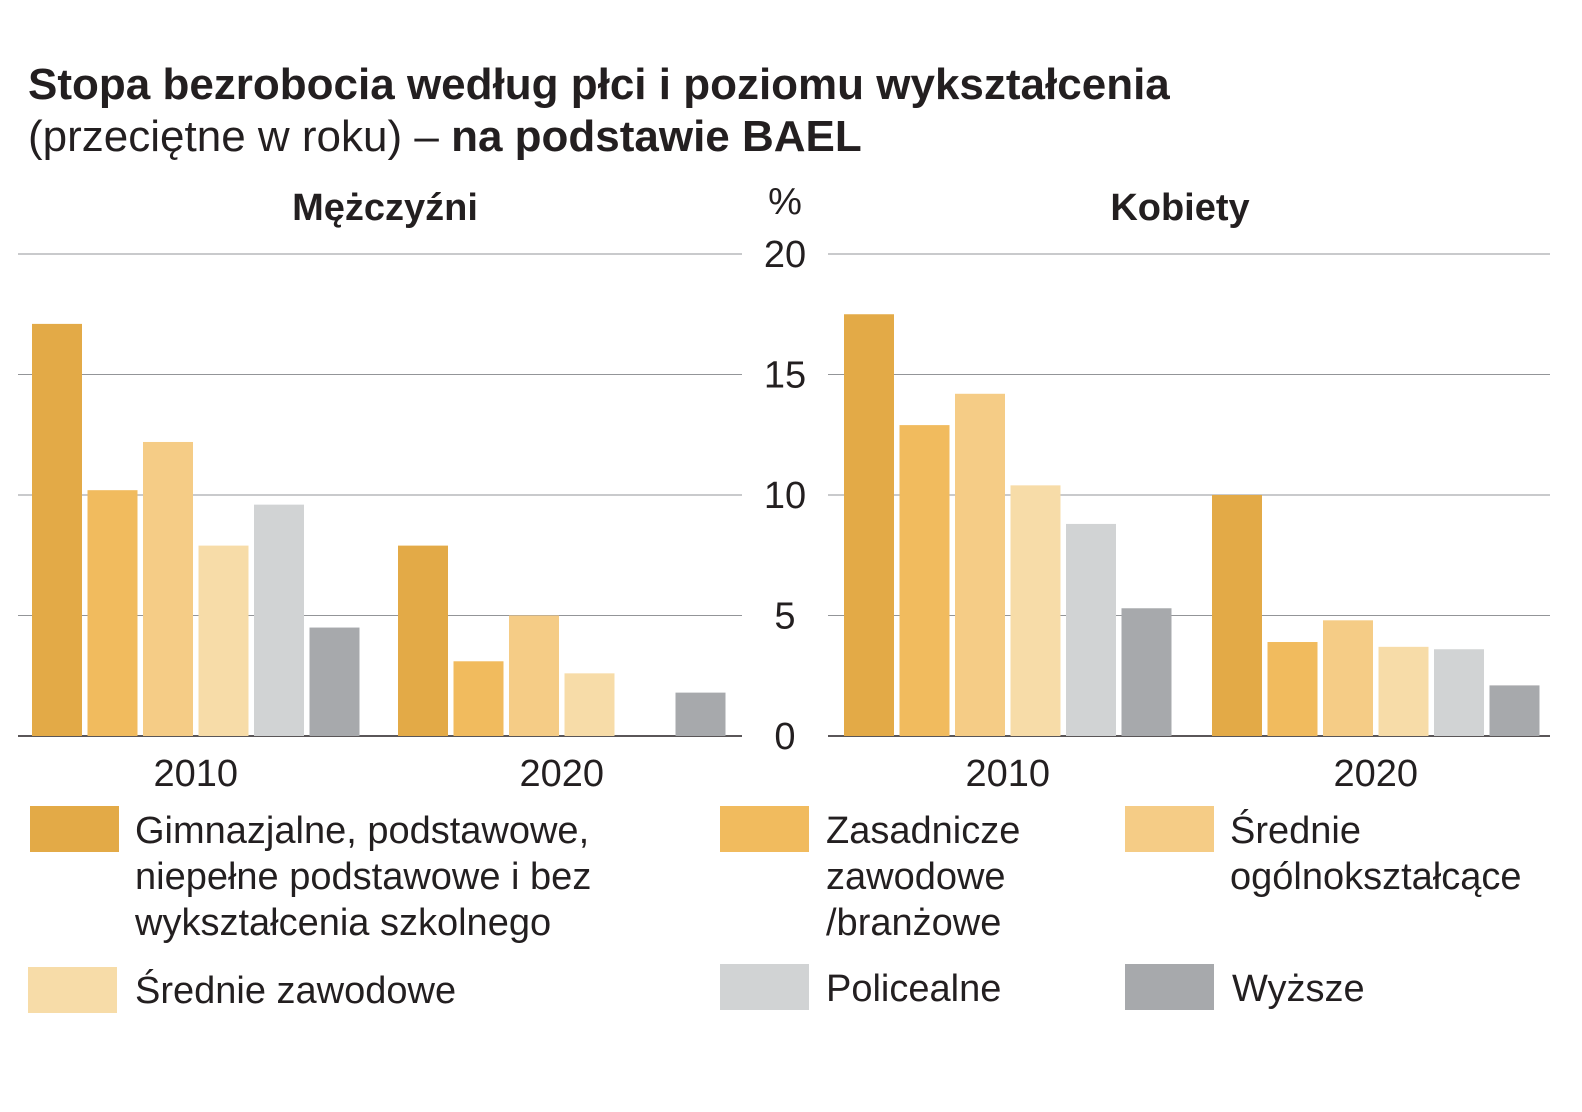 This screenshot has width=1582, height=1112. What do you see at coordinates (785, 496) in the screenshot?
I see `y-tick-label-10: 10` at bounding box center [785, 496].